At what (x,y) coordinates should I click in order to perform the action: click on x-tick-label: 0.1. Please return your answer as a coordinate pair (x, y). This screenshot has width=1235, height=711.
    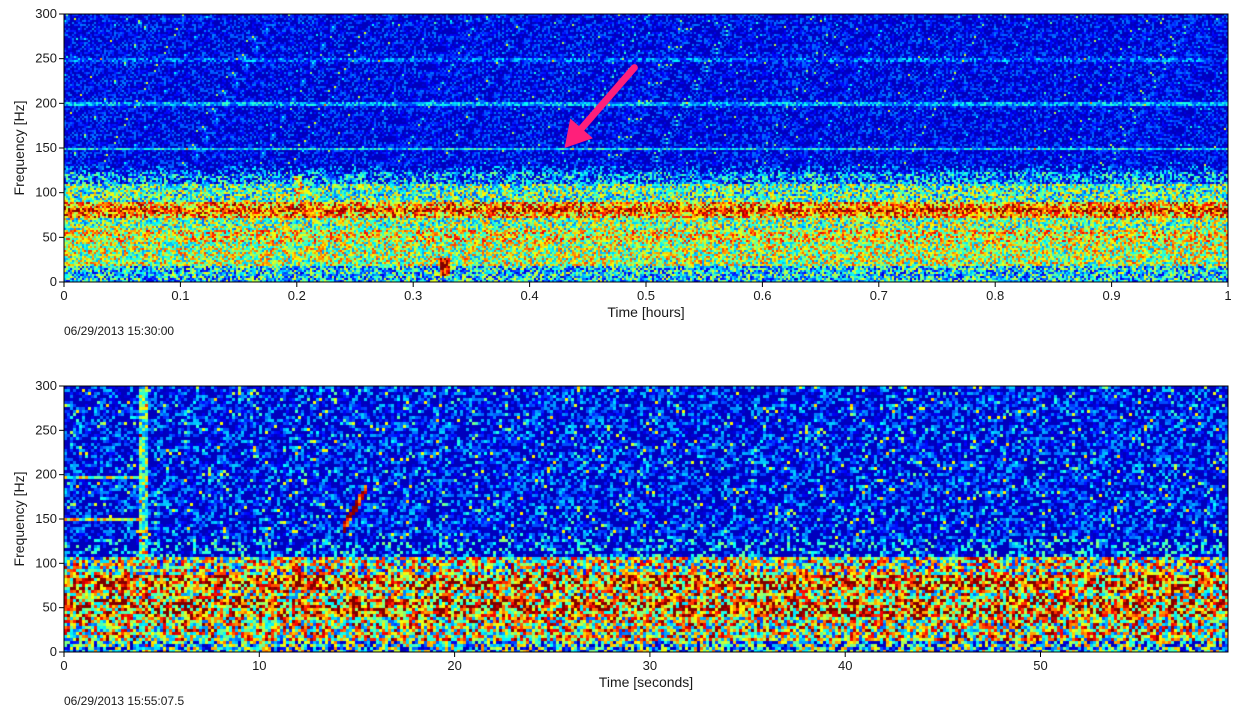
    Looking at the image, I should click on (180, 295).